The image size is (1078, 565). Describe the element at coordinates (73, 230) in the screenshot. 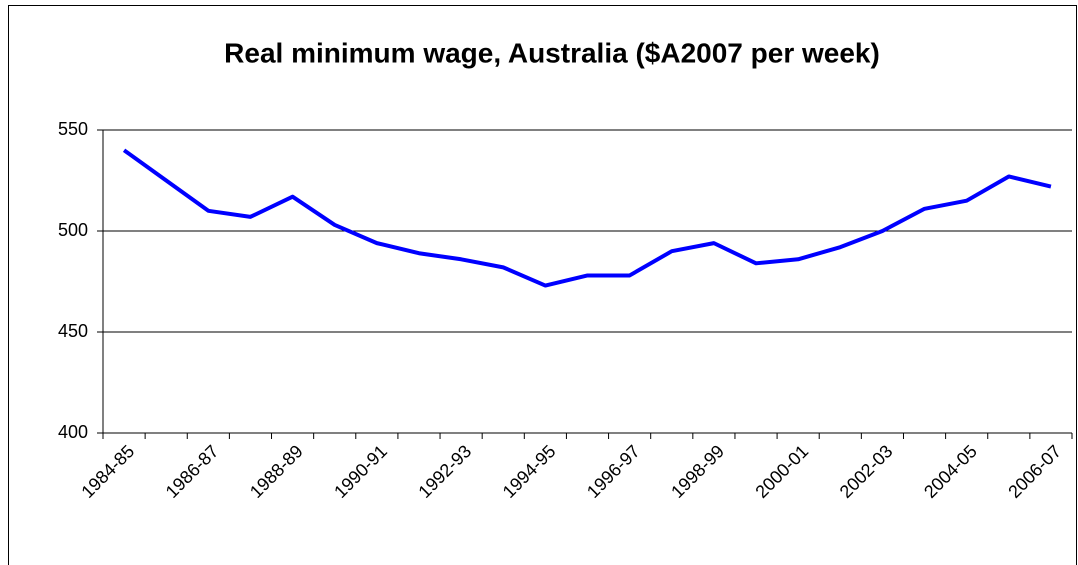

I see `y-tick-label: 500` at that location.